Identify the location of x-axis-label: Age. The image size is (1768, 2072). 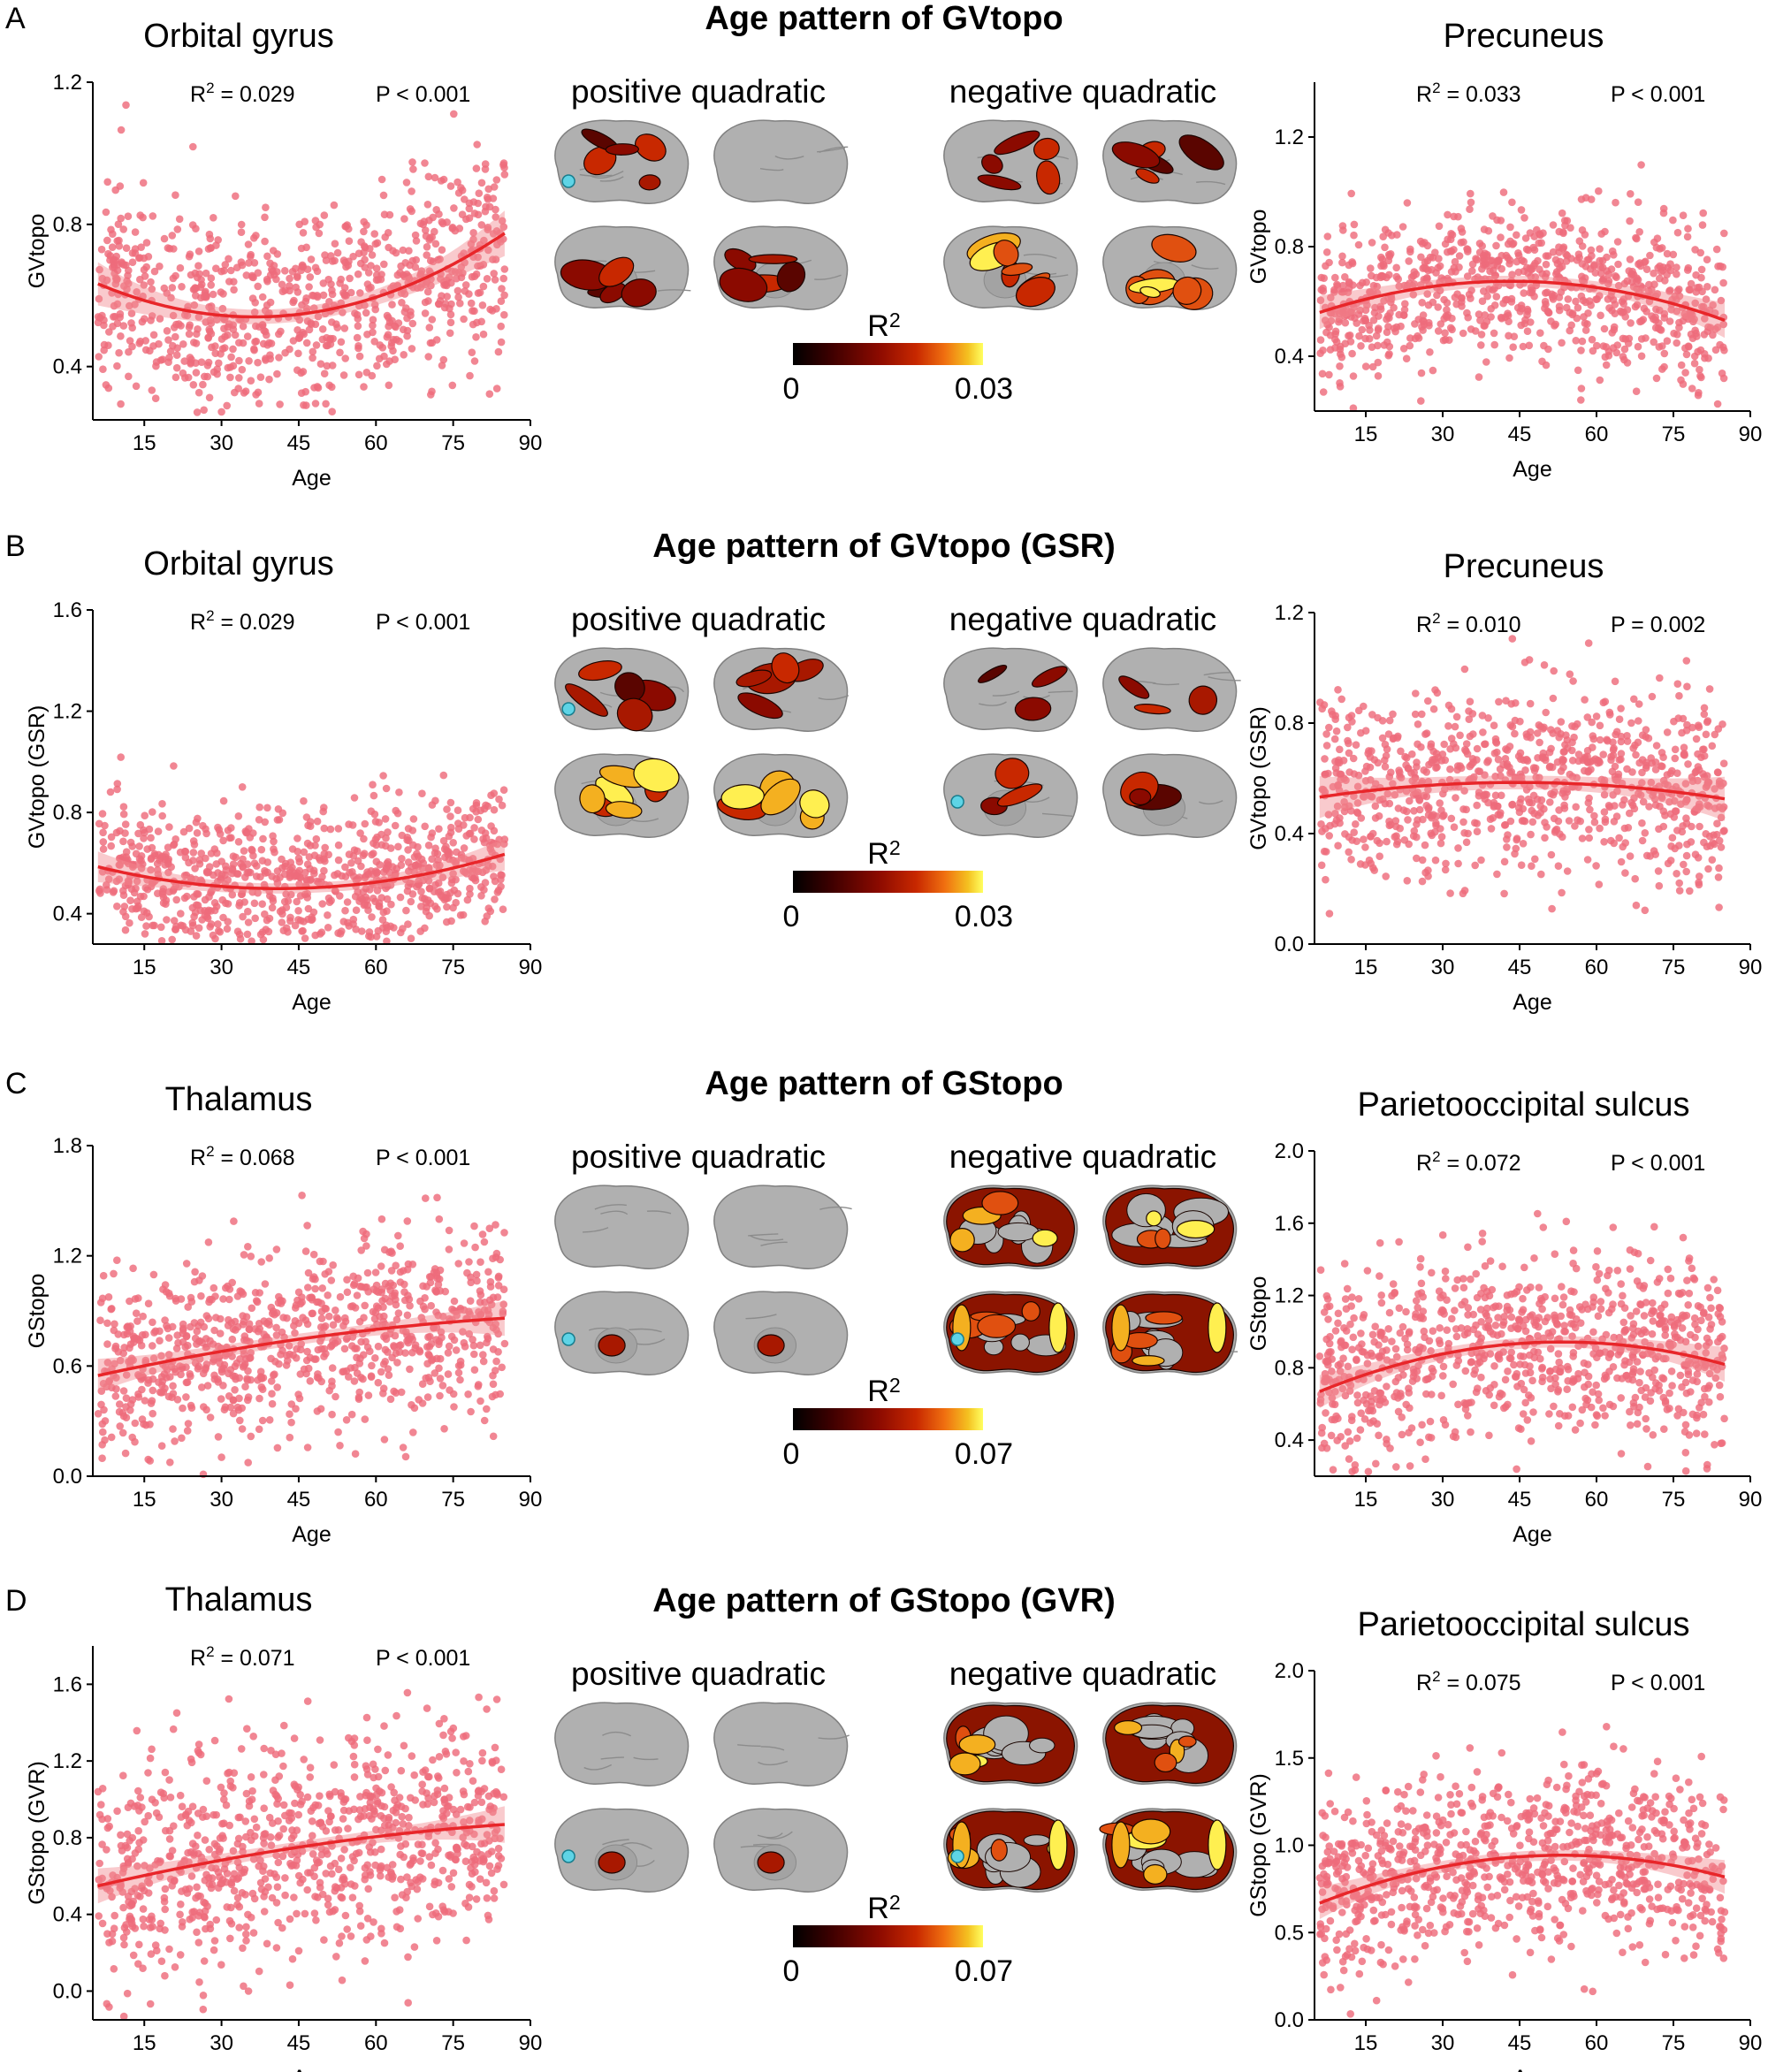
(311, 478).